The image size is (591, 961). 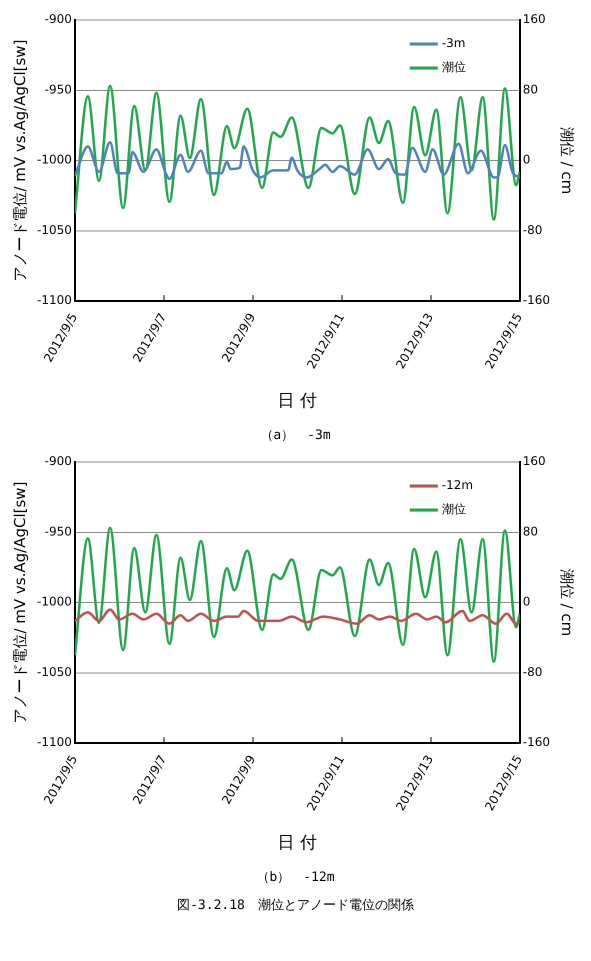 What do you see at coordinates (458, 485) in the screenshot?
I see `legend-label: -12m` at bounding box center [458, 485].